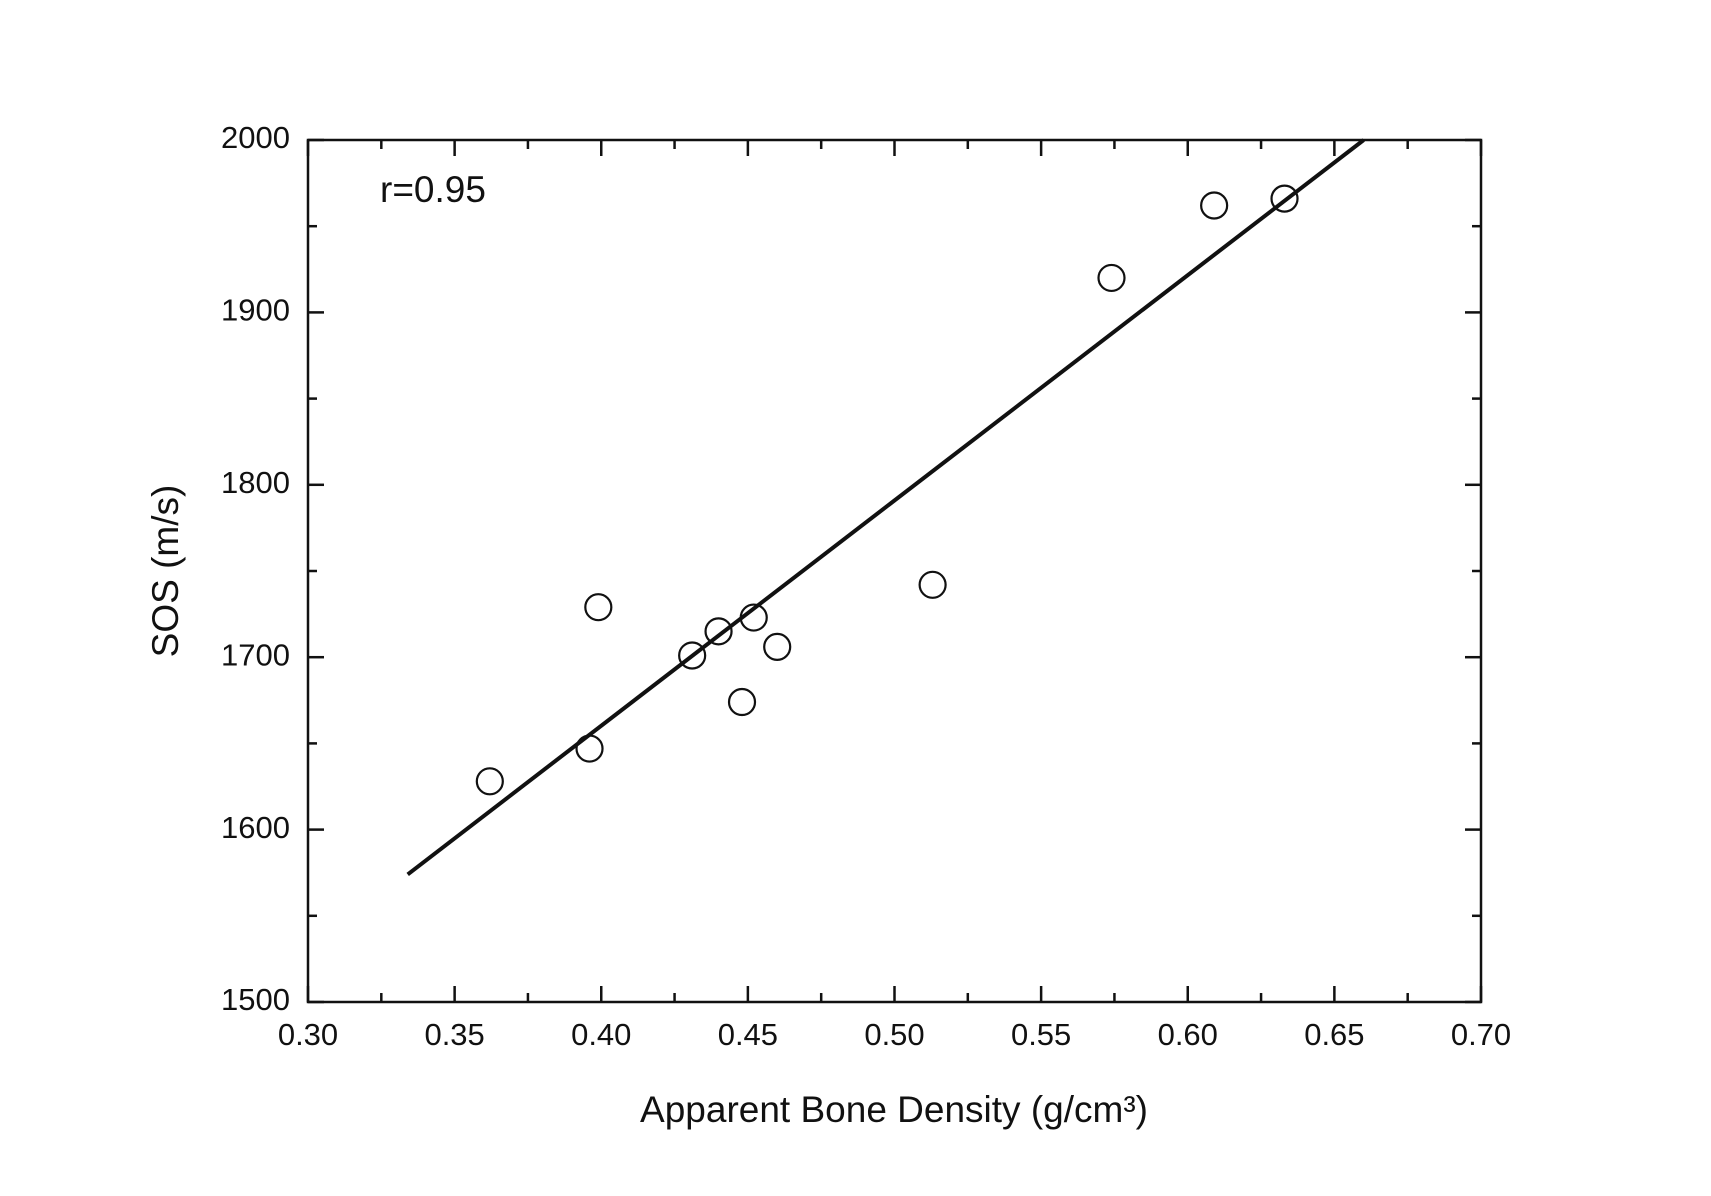 The height and width of the screenshot is (1196, 1711). Describe the element at coordinates (255, 654) in the screenshot. I see `y-tick-label: 1700` at that location.